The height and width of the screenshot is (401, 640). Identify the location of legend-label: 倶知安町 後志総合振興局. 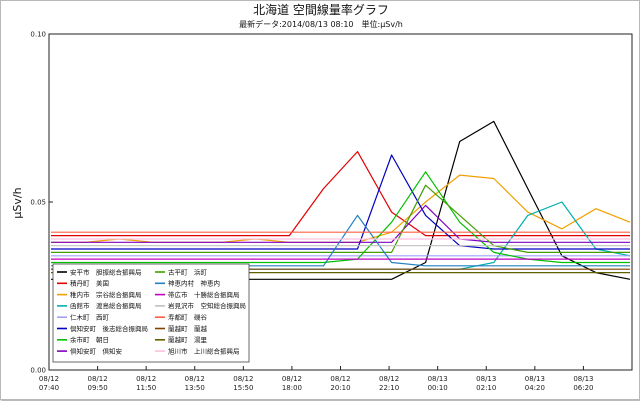
(109, 328).